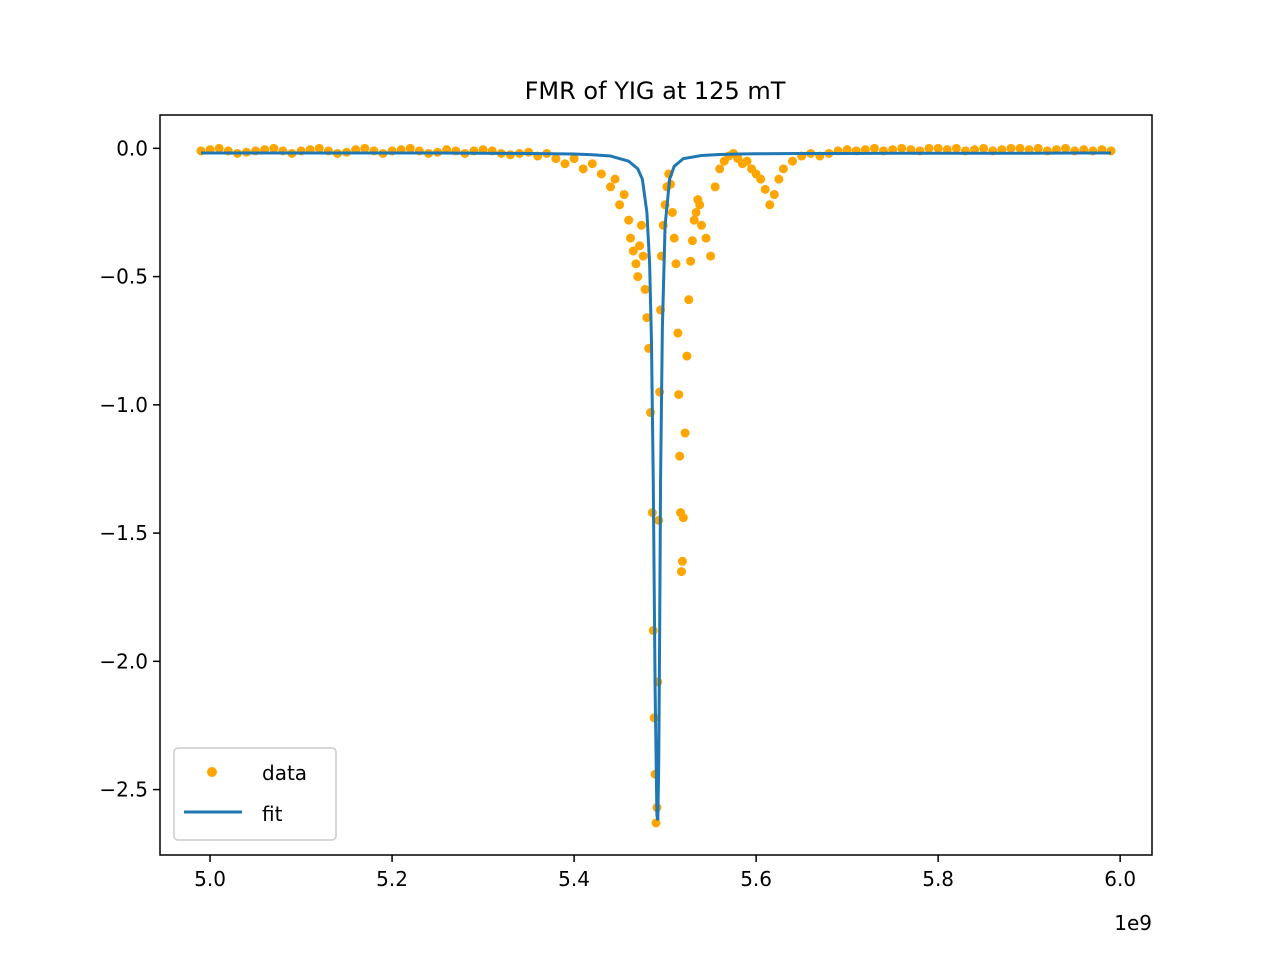 The width and height of the screenshot is (1280, 960). What do you see at coordinates (123, 790) in the screenshot?
I see `y-tick-label: −2.5` at bounding box center [123, 790].